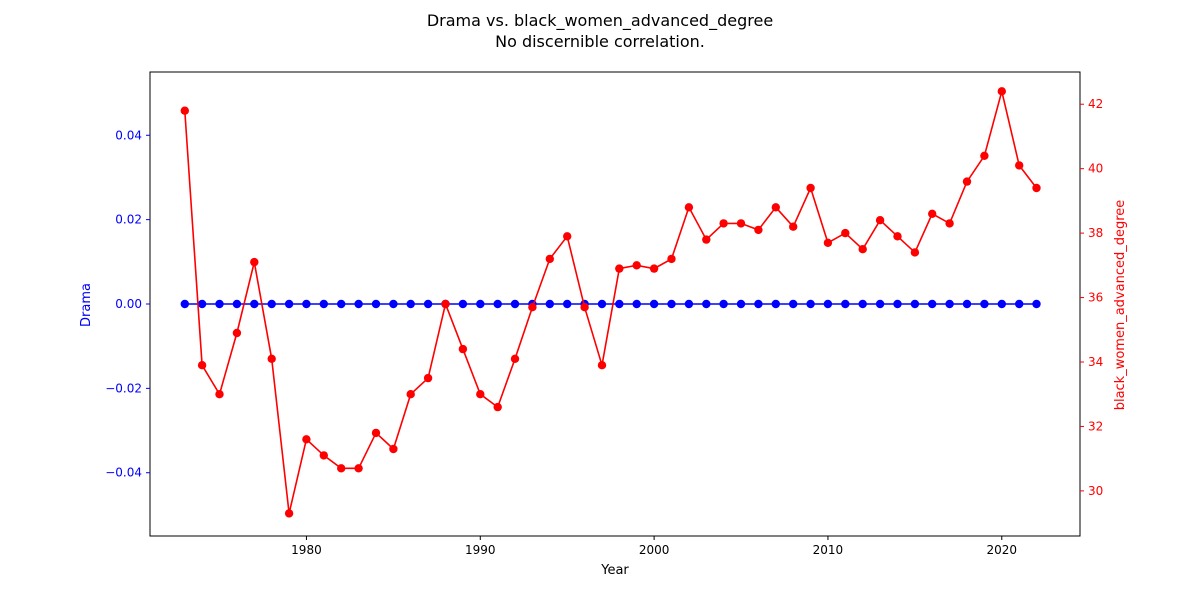  I want to click on right-y-tick-label: 34, so click(1095, 362).